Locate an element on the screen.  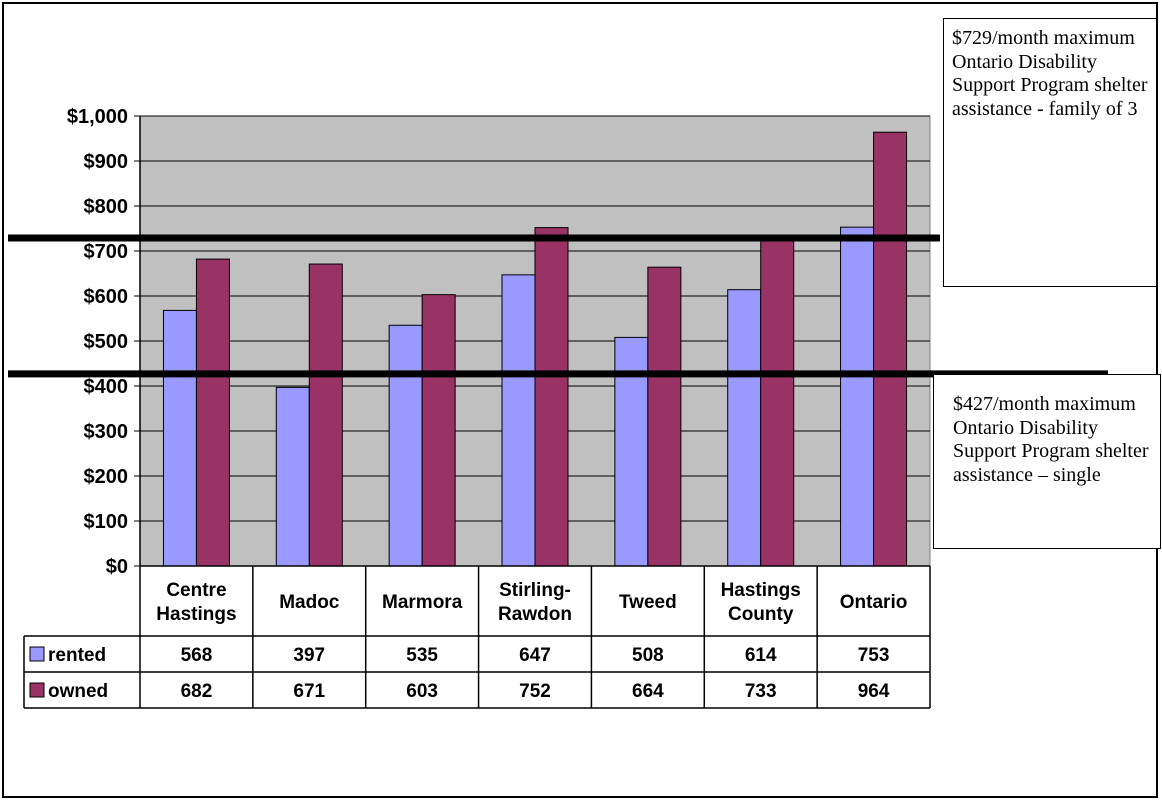
data-label-rented: 397 is located at coordinates (309, 655).